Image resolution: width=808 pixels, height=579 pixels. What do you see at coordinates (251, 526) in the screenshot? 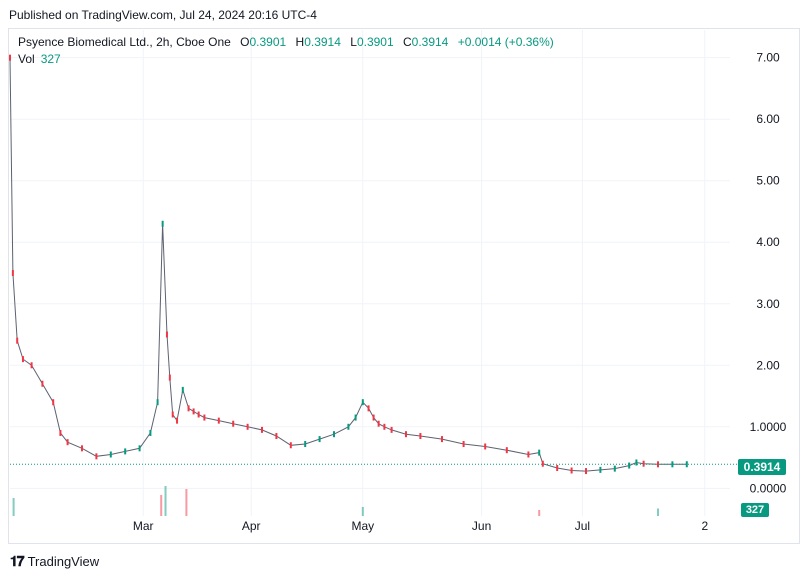
I see `x-tick-label: Apr` at bounding box center [251, 526].